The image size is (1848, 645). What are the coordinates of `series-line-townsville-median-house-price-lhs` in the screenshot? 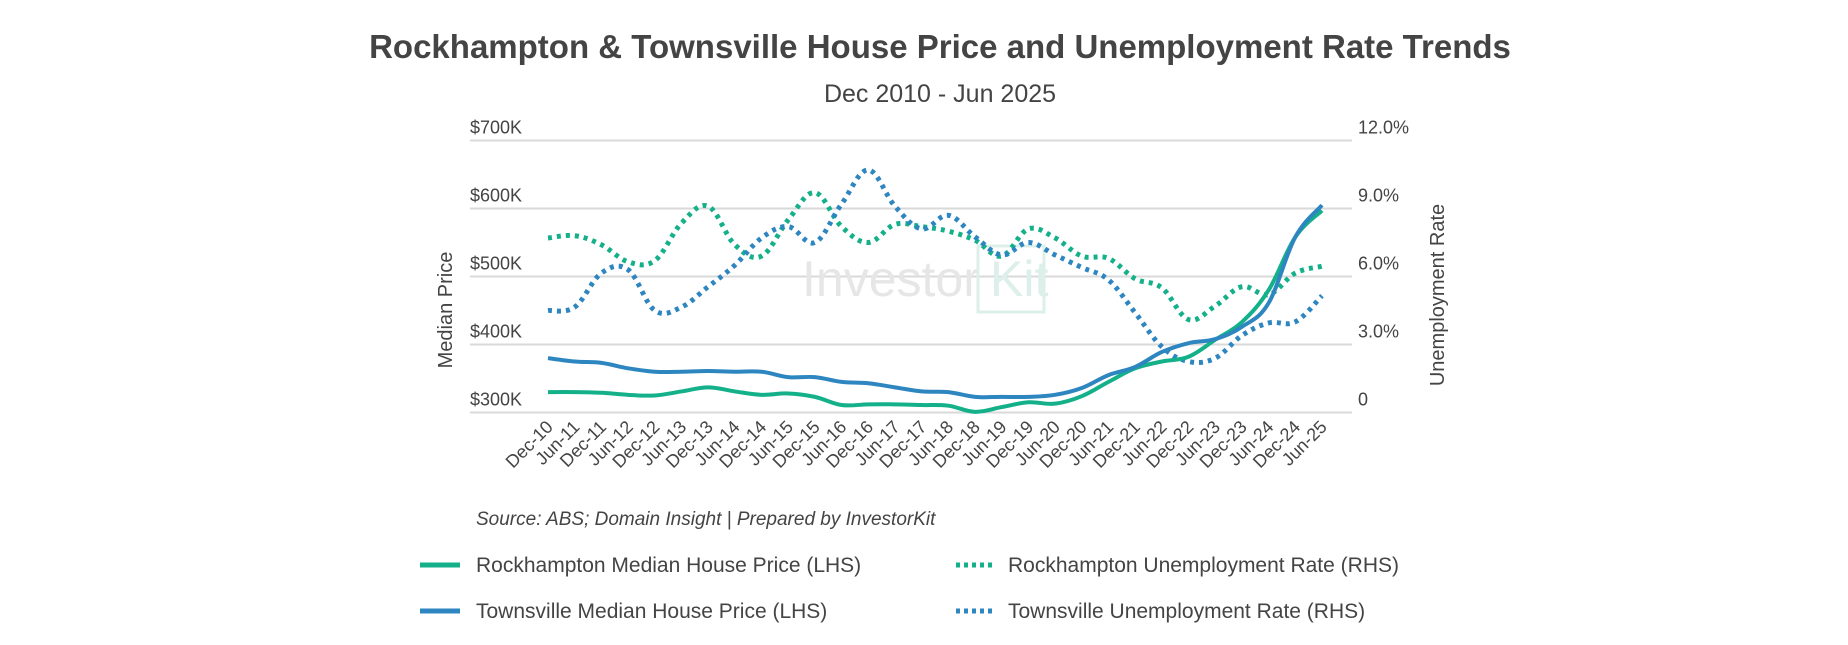 It's located at (935, 301).